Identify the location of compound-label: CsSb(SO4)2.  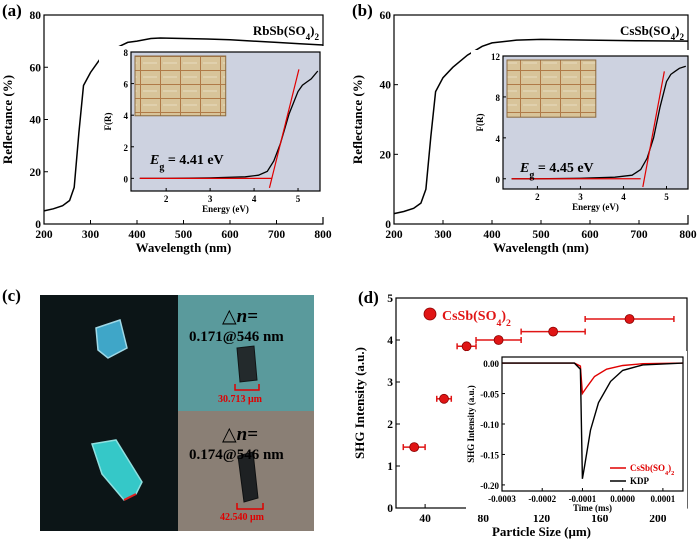
(652, 32).